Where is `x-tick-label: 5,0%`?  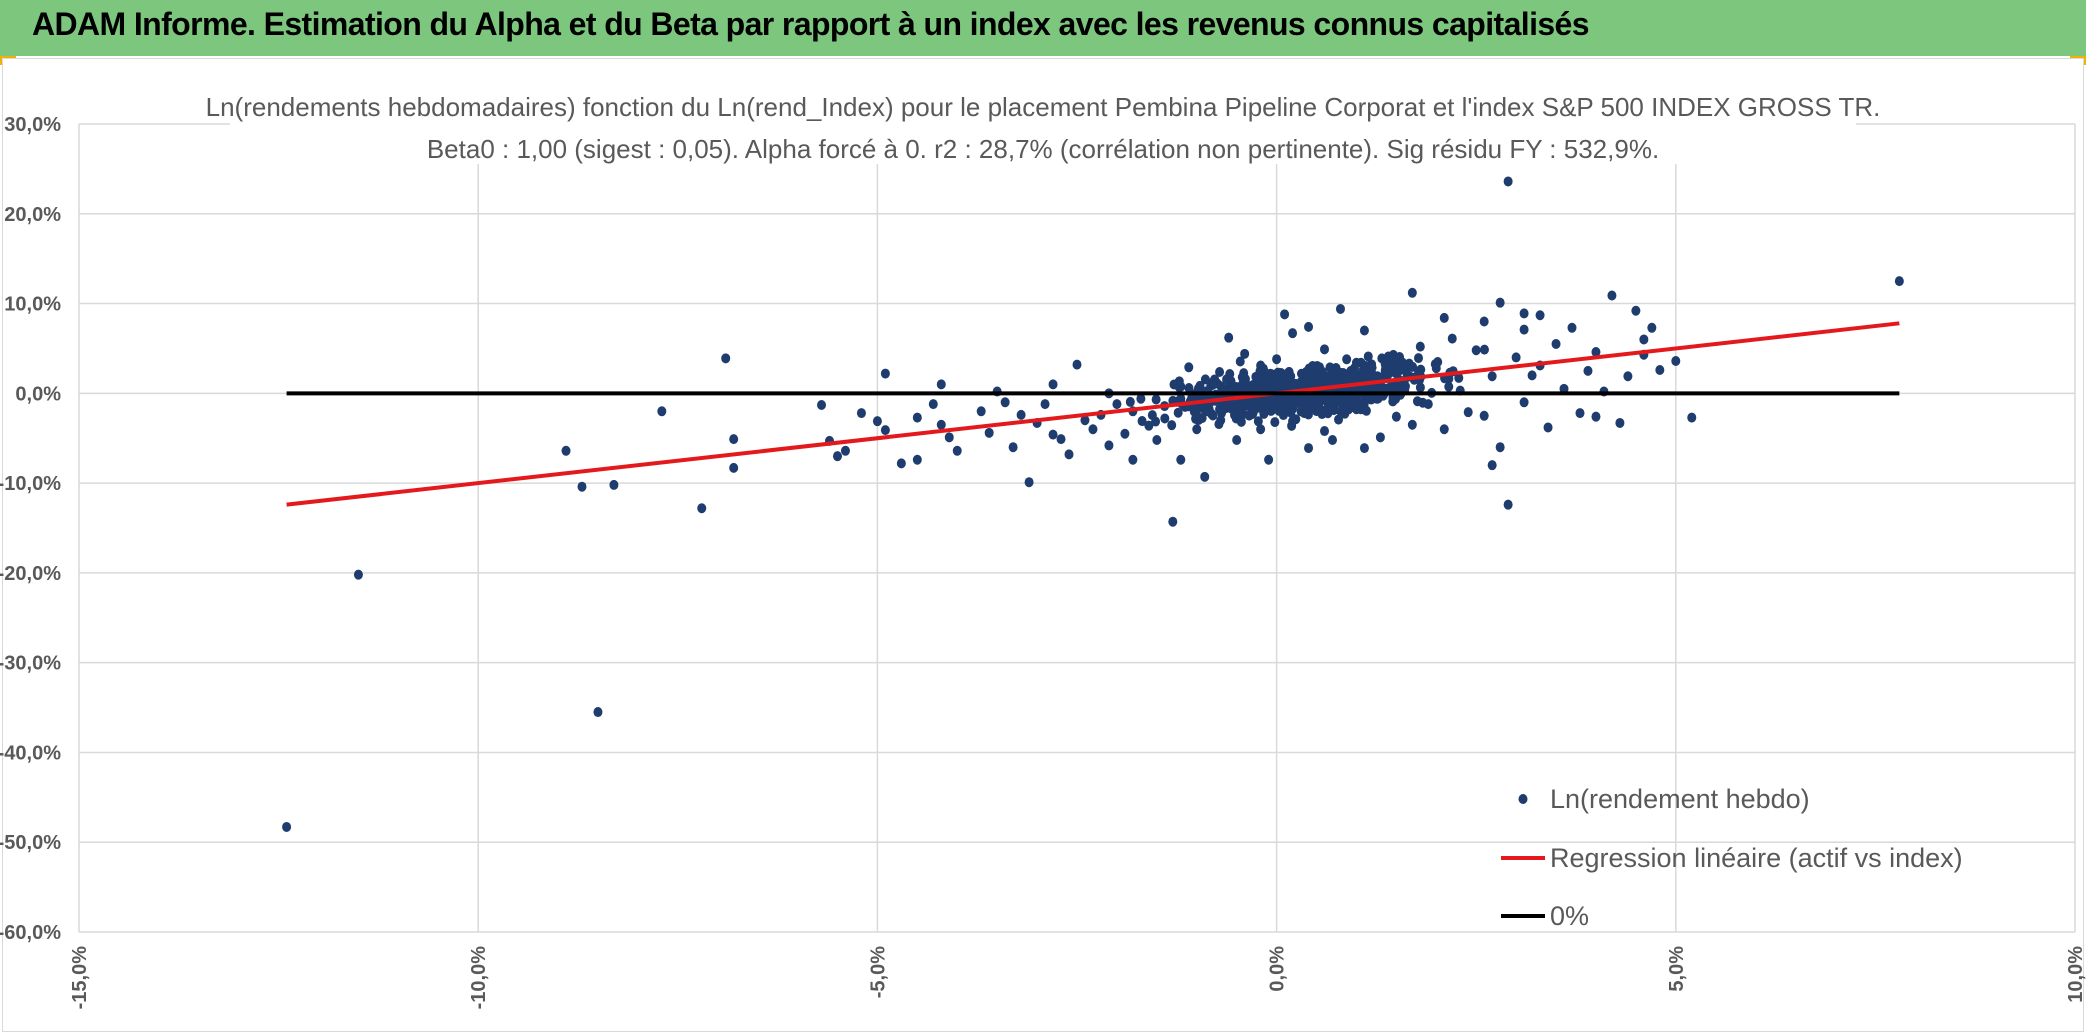 x-tick-label: 5,0% is located at coordinates (1677, 969).